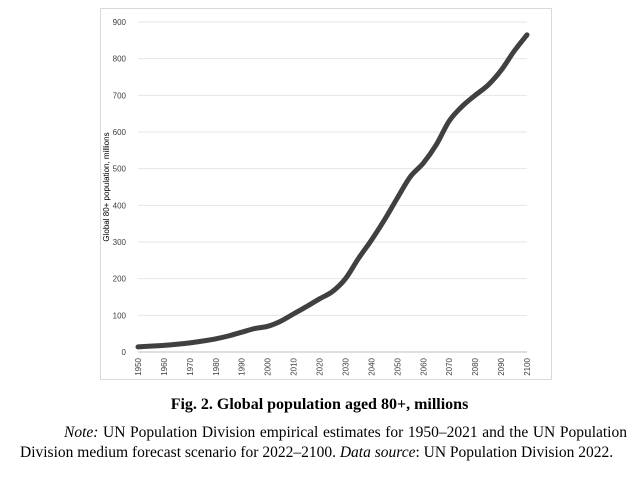  What do you see at coordinates (397, 366) in the screenshot?
I see `x-tick-label: 2050` at bounding box center [397, 366].